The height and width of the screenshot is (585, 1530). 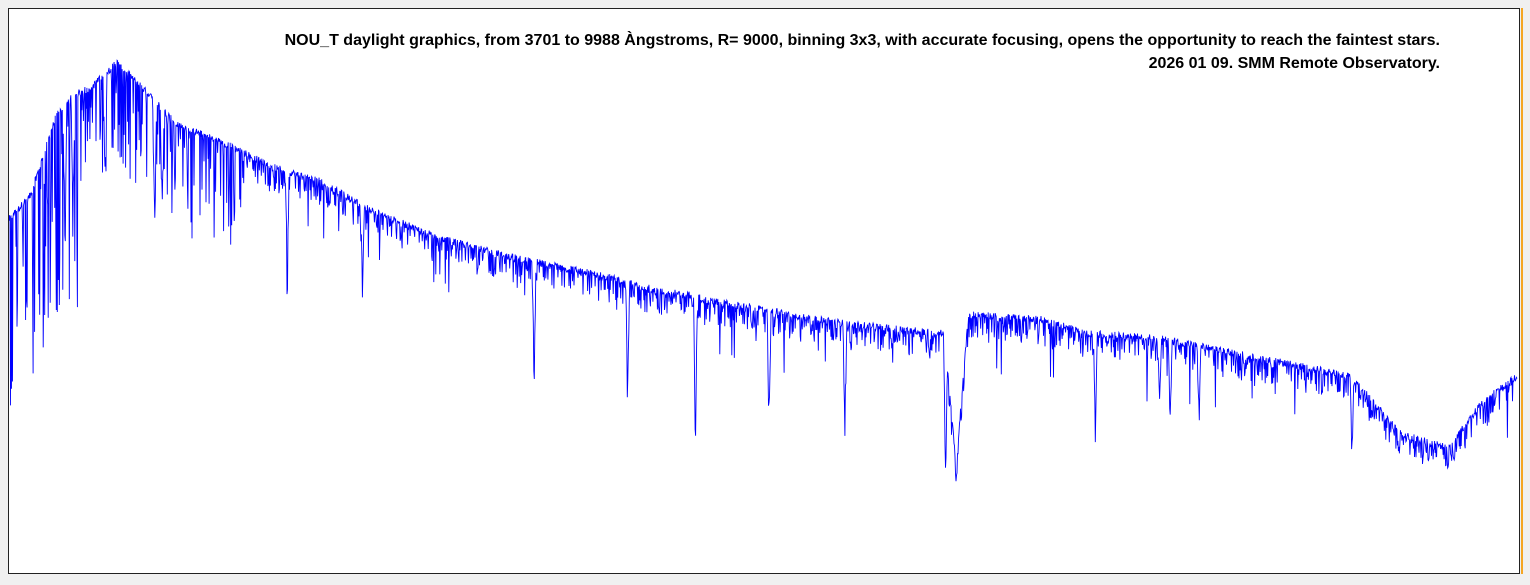 I want to click on right-edge-accent, so click(x=1522, y=291).